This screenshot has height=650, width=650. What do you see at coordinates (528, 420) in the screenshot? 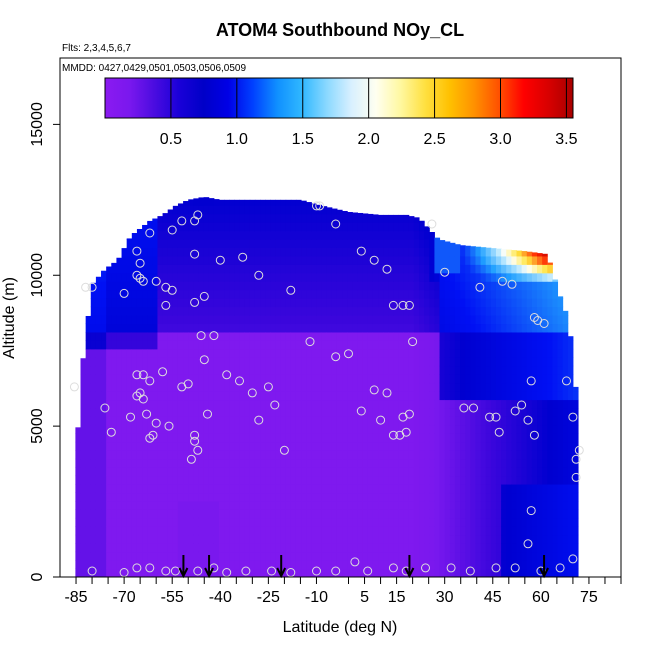
I see `data-point` at bounding box center [528, 420].